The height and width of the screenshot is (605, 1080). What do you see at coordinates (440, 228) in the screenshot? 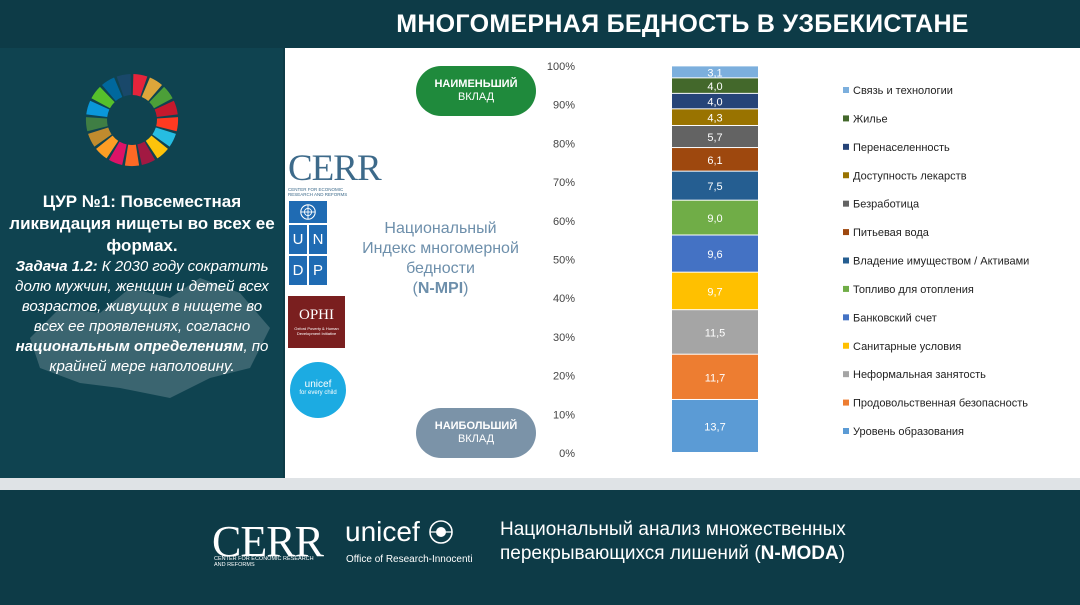
I see `index-line1: Национальный` at bounding box center [440, 228].